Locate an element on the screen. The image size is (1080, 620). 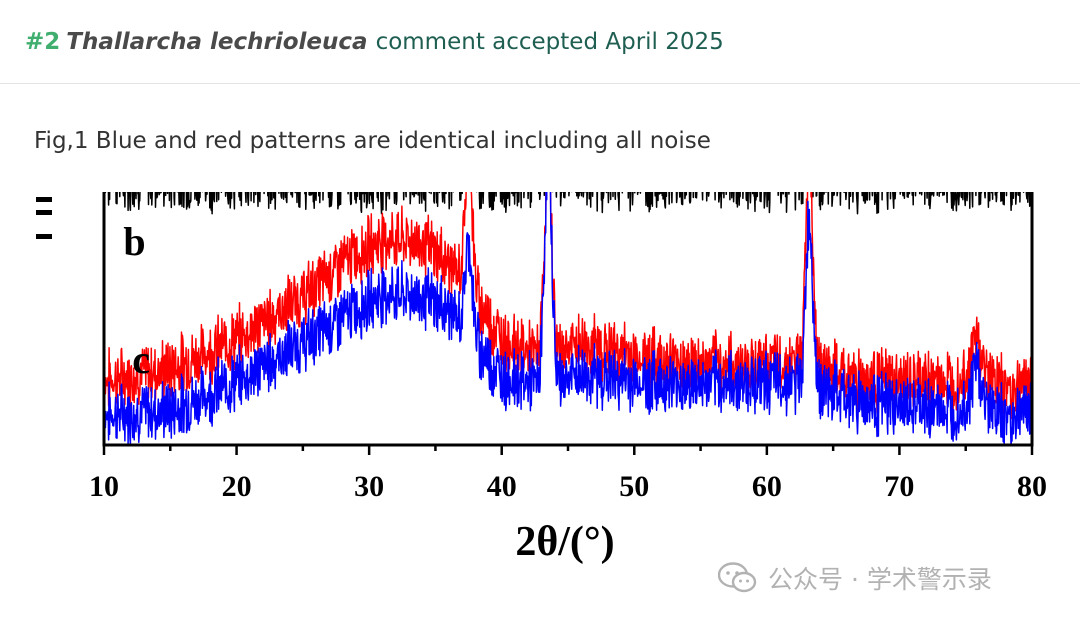
x-tick-label: 20 is located at coordinates (237, 486).